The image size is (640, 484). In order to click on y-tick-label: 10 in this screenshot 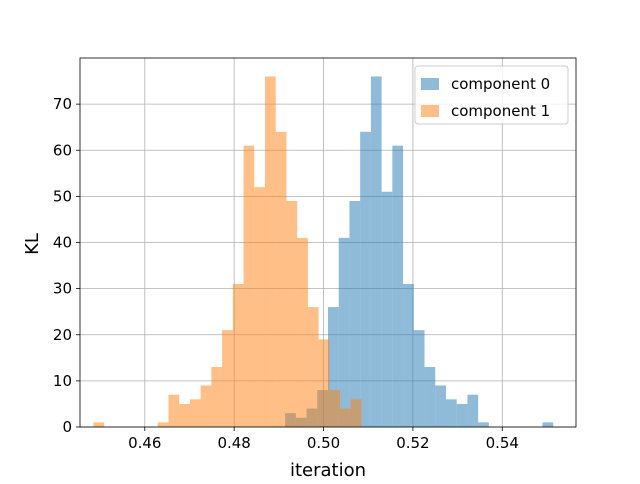, I will do `click(62, 381)`.